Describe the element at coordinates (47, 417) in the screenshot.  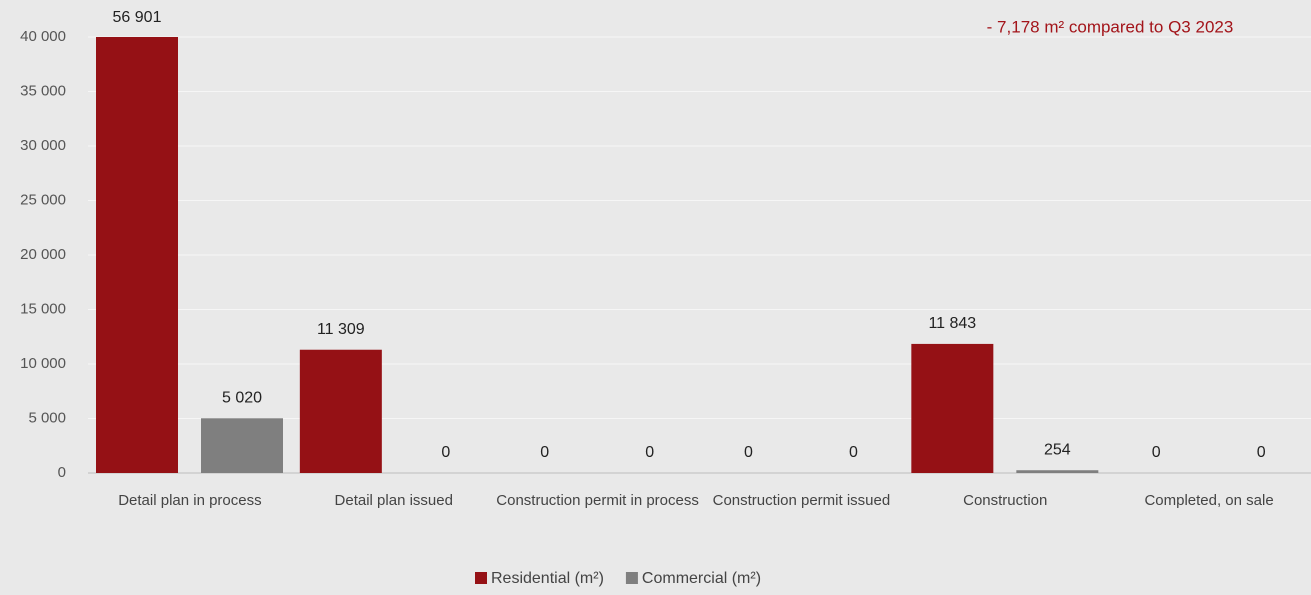
I see `y-tick-label: 5 000` at that location.